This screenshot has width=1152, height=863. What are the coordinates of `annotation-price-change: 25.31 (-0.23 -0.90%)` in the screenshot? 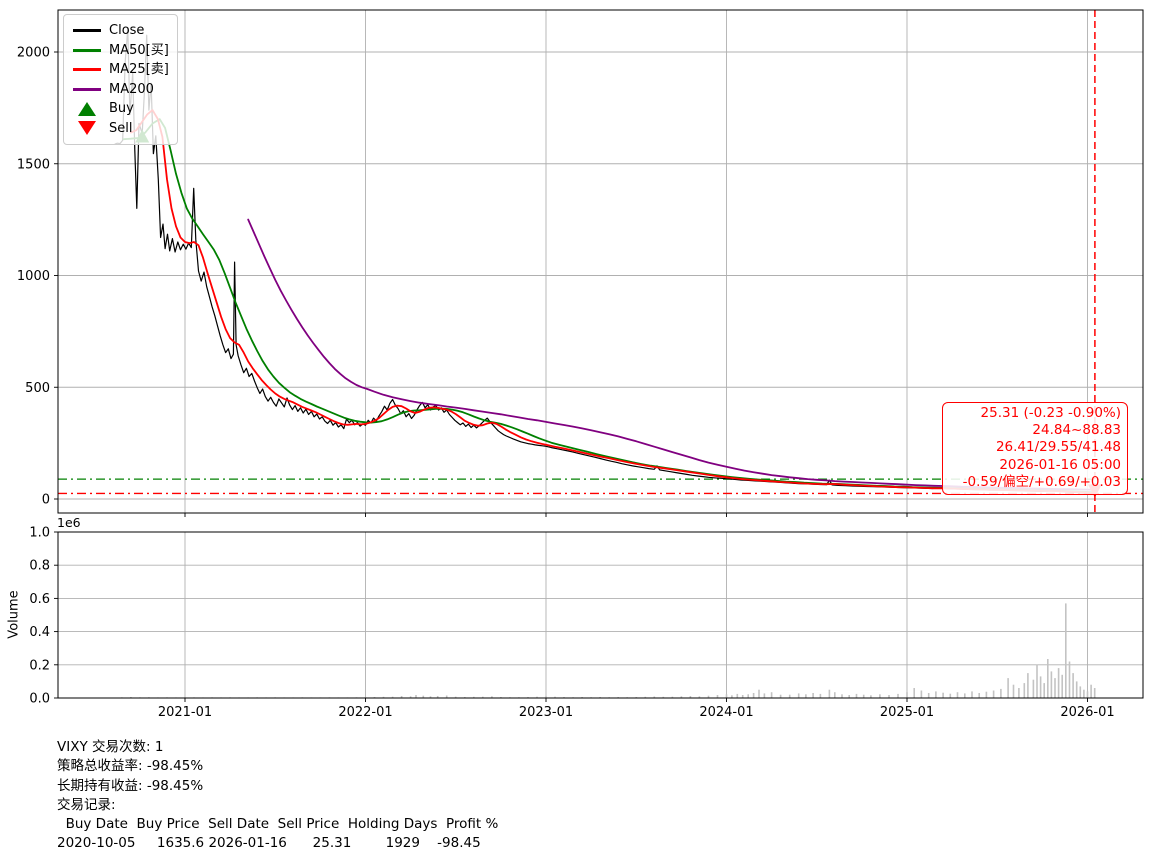 It's located at (1050, 413).